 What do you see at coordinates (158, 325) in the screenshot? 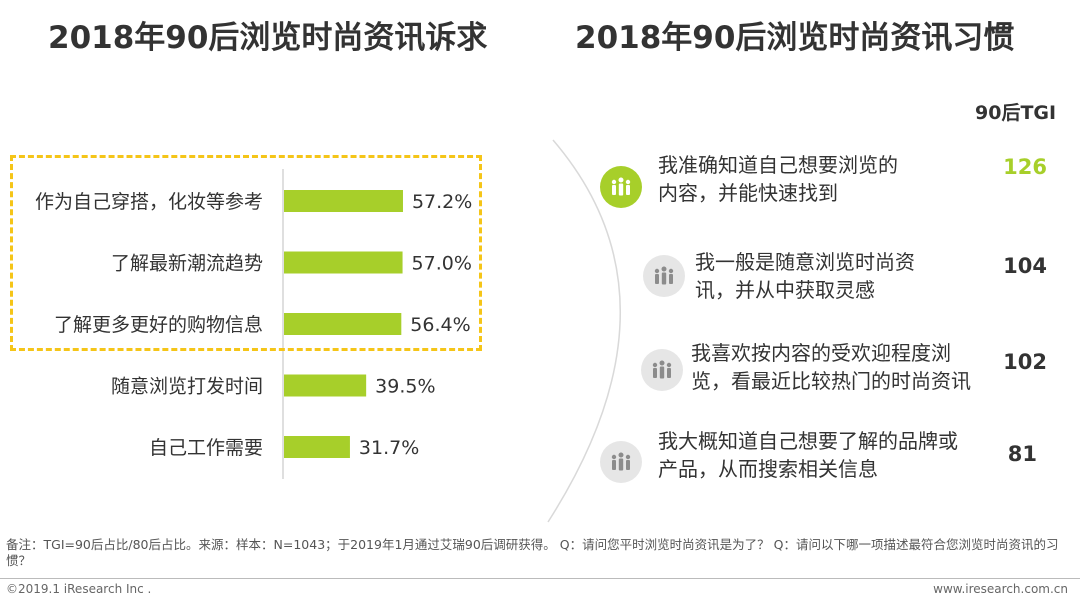
I see `category-label: 了解更多更好的购物信息` at bounding box center [158, 325].